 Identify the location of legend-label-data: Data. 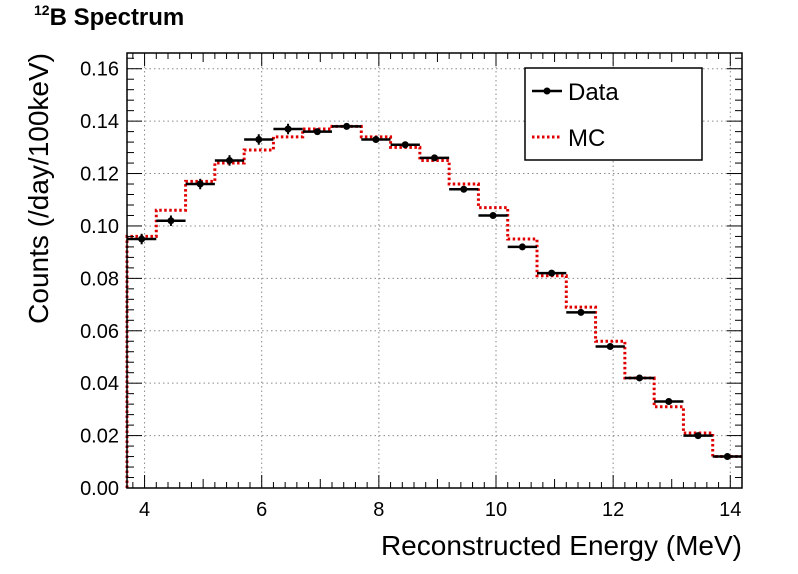
(593, 92).